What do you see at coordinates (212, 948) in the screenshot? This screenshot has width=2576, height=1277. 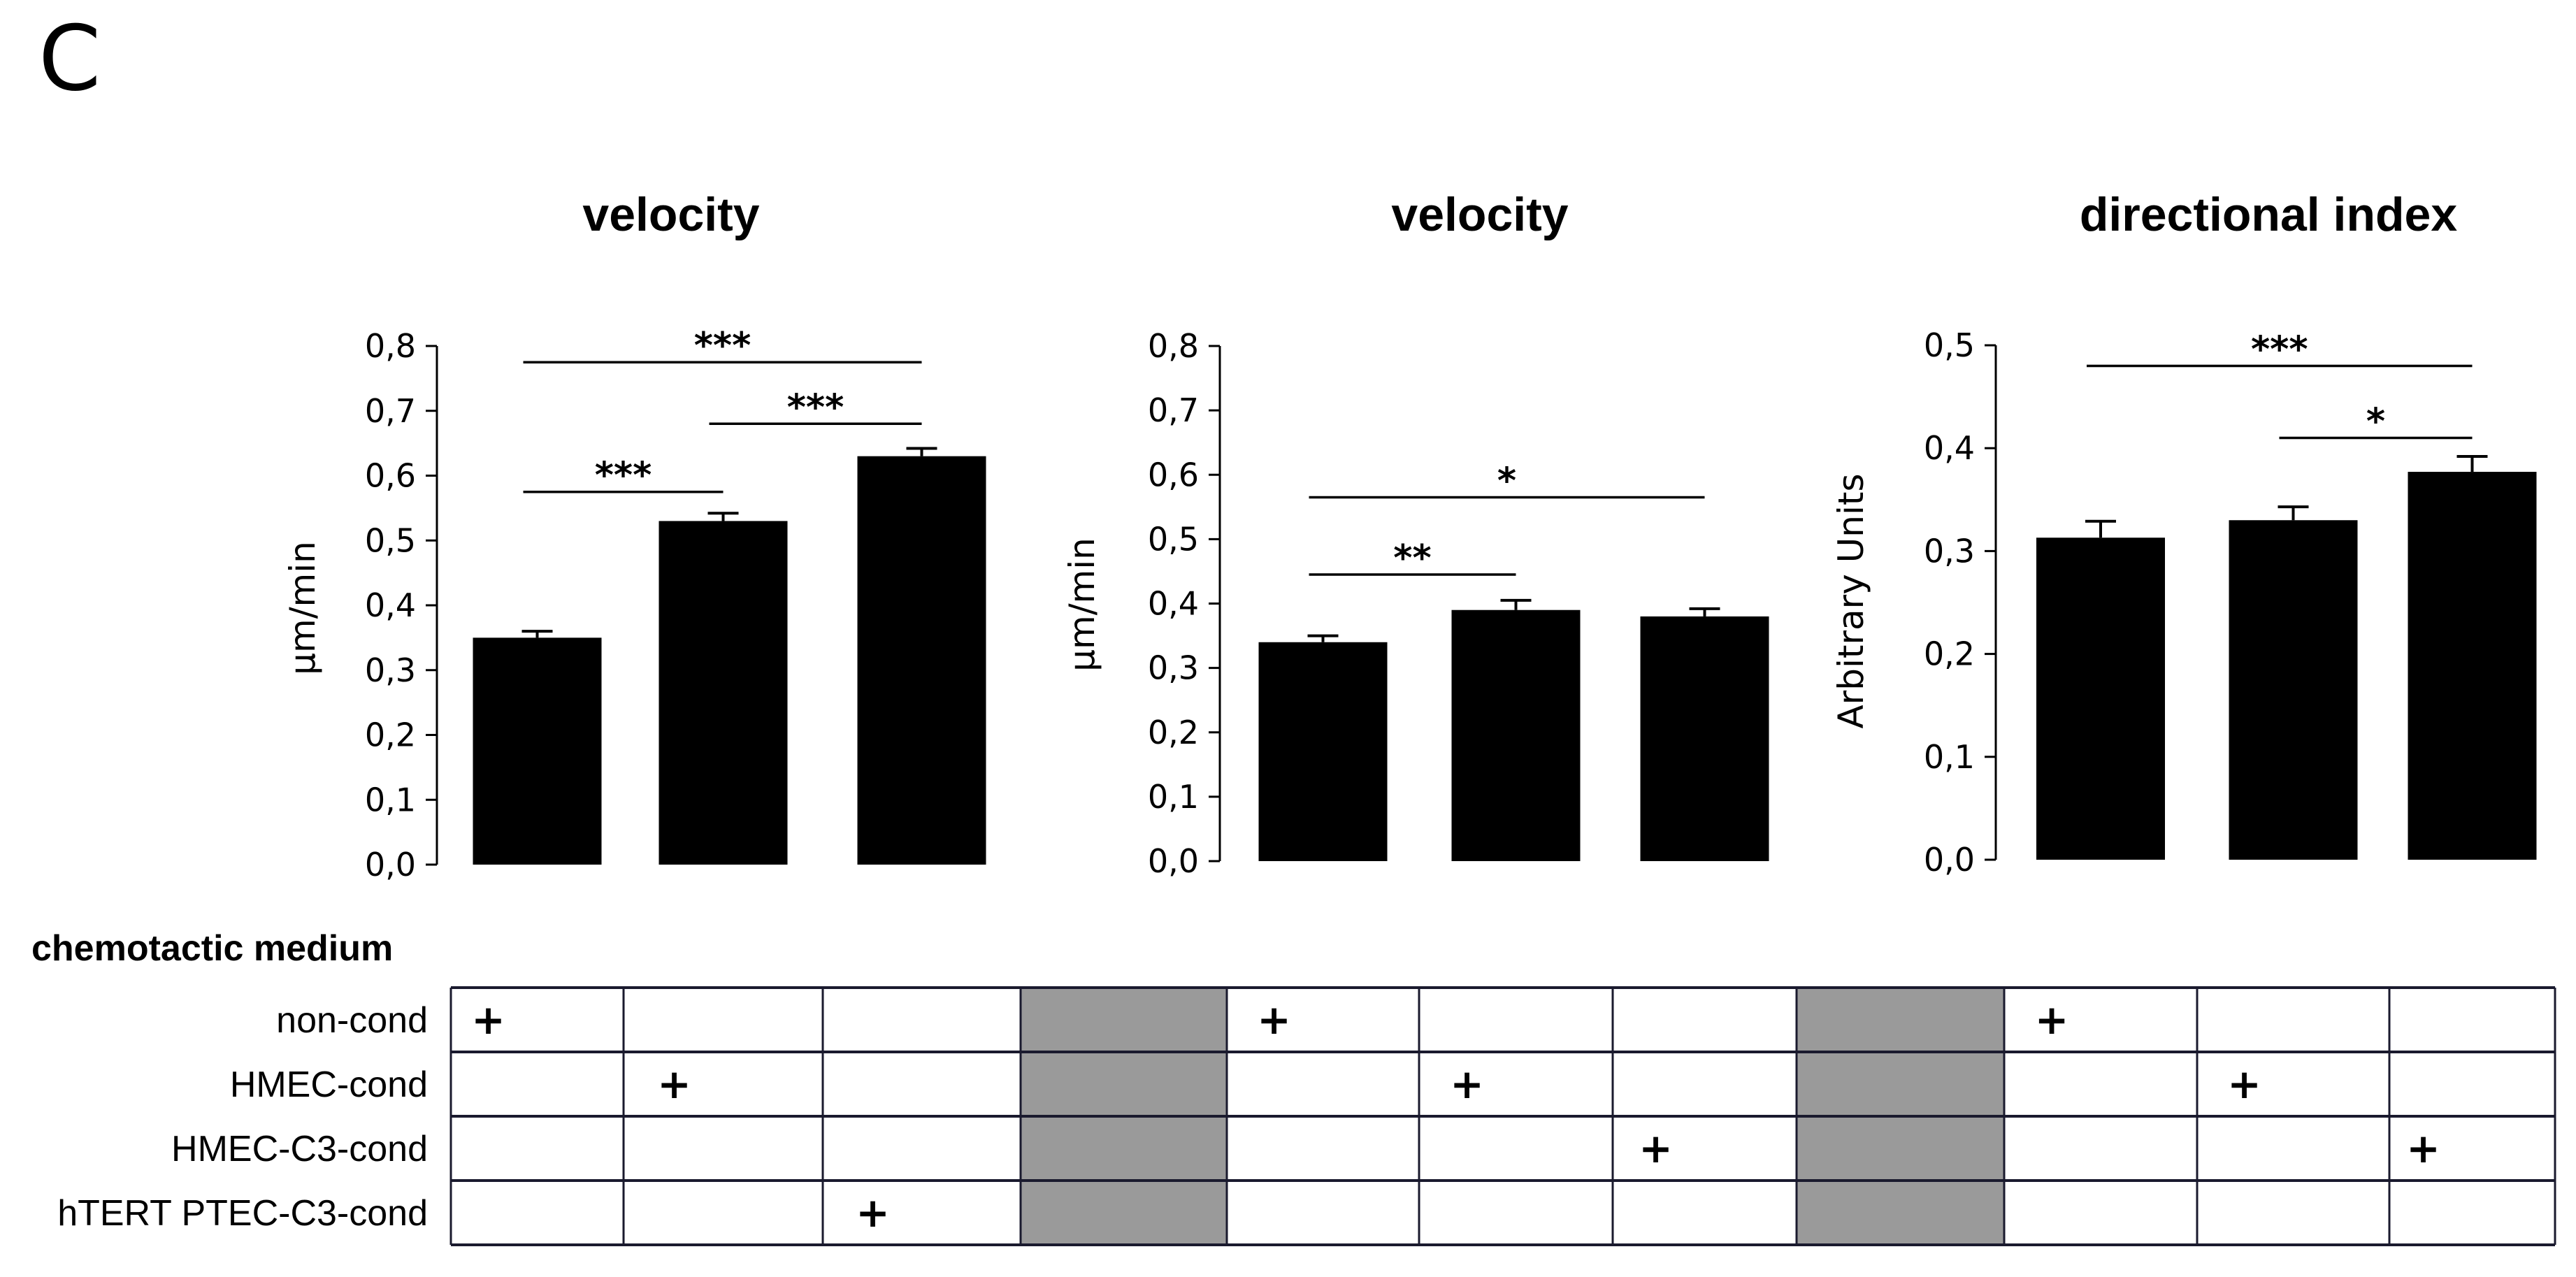 I see `table-heading: chemotactic medium` at bounding box center [212, 948].